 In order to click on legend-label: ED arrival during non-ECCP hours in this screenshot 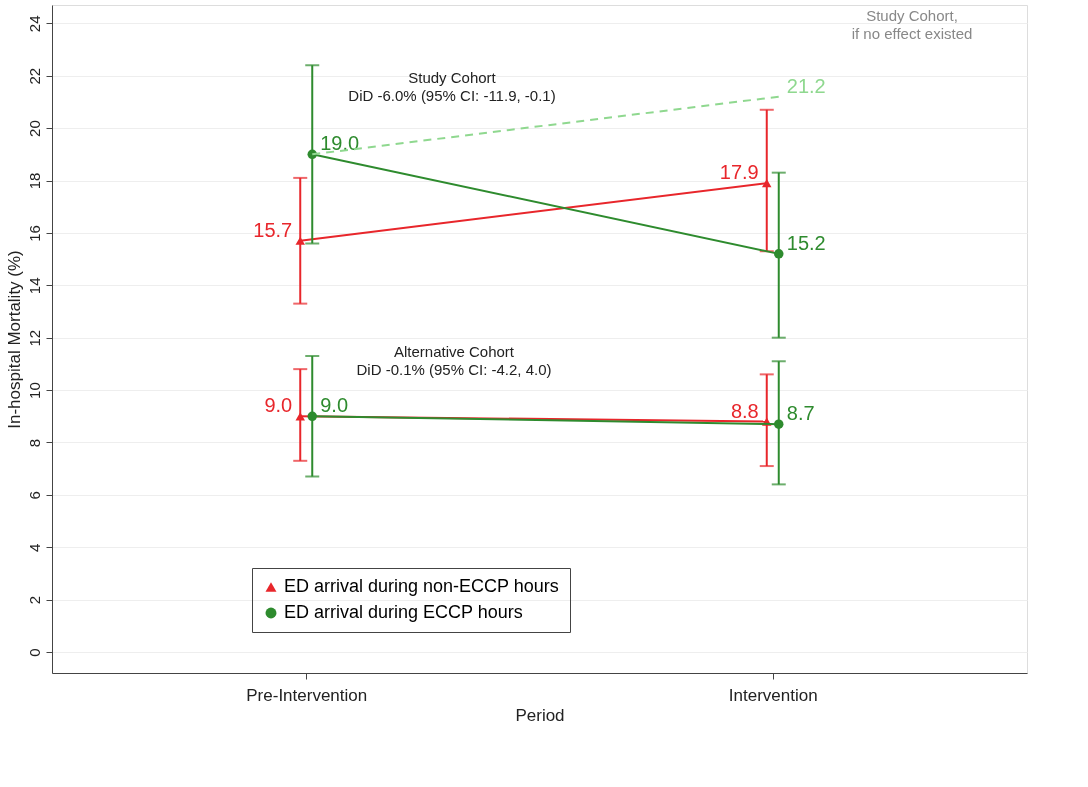, I will do `click(421, 586)`.